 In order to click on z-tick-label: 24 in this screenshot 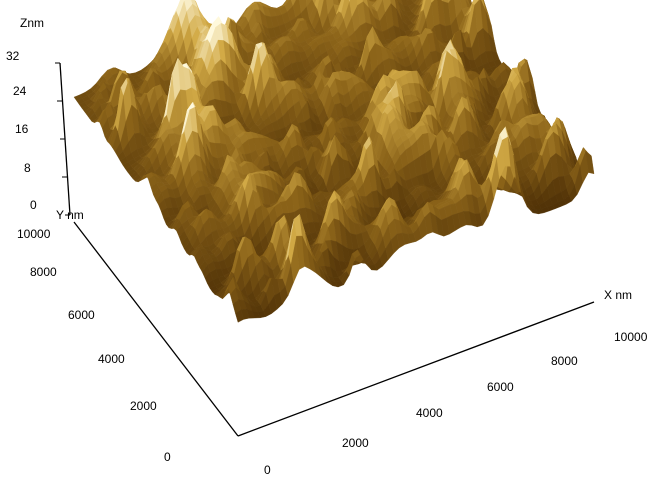, I will do `click(20, 91)`.